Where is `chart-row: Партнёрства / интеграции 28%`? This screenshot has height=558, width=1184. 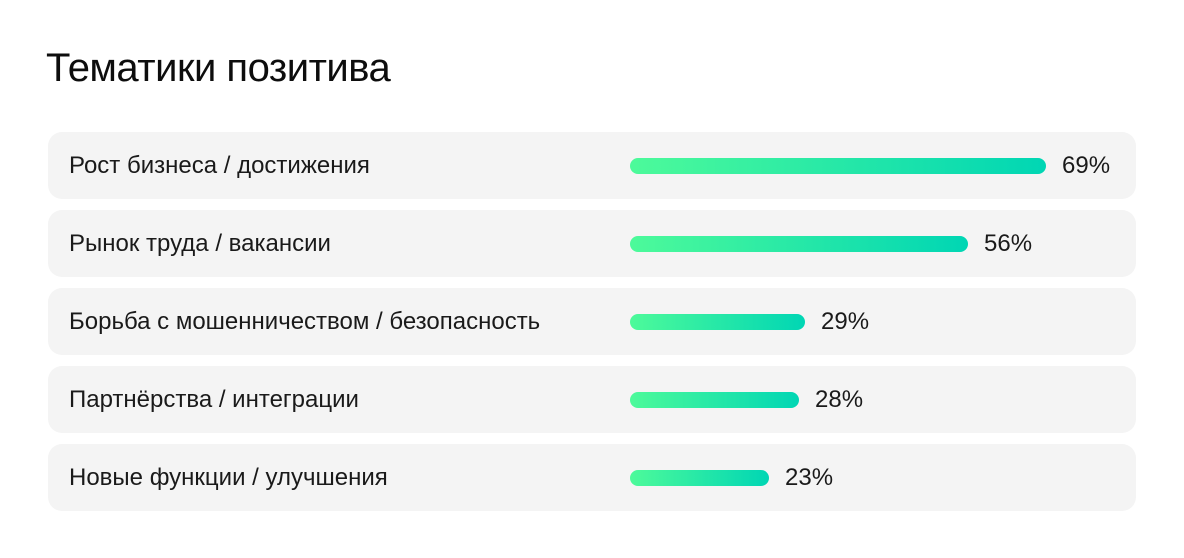 chart-row: Партнёрства / интеграции 28% is located at coordinates (592, 399).